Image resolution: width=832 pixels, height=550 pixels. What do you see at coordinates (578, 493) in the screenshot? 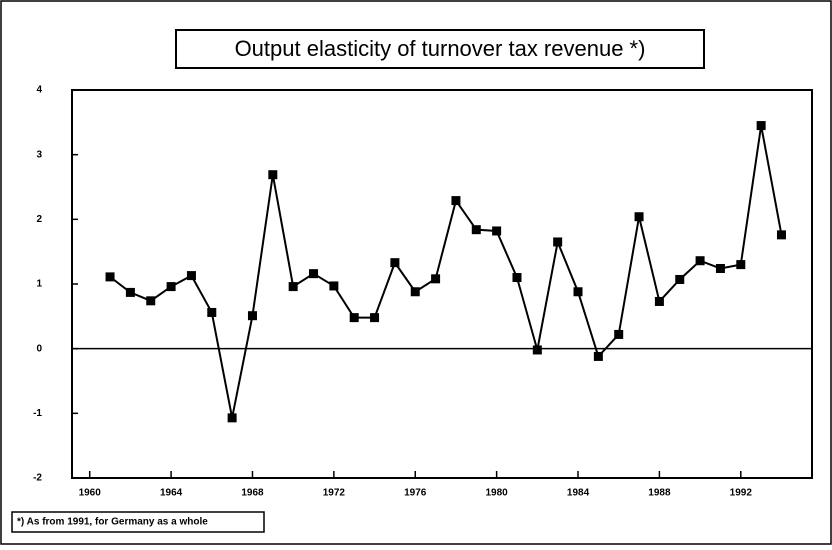
I see `x-tick-label: 1984` at bounding box center [578, 493].